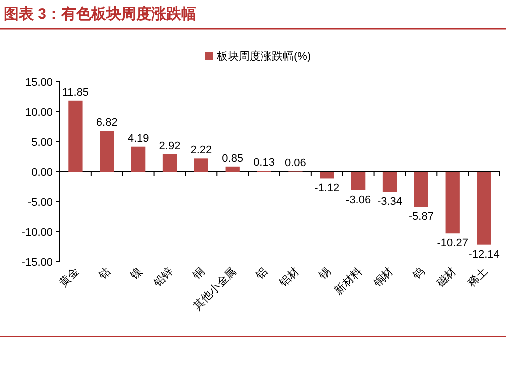 The width and height of the screenshot is (506, 369). What do you see at coordinates (390, 202) in the screenshot?
I see `data-label: -3.34` at bounding box center [390, 202].